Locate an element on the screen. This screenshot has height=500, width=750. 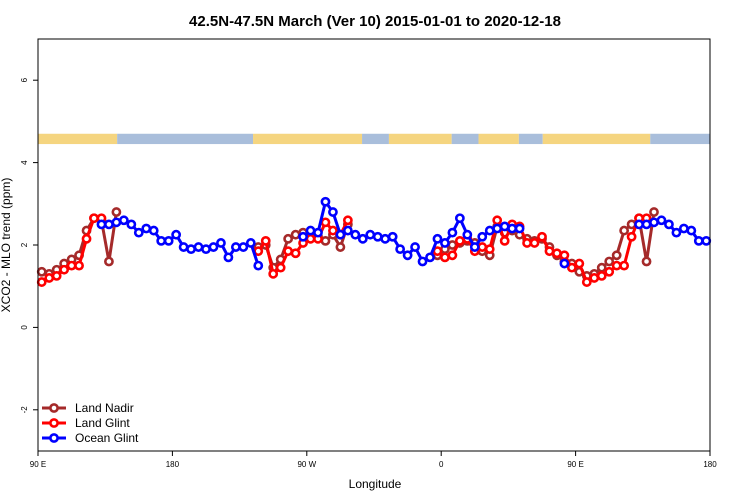
x-tick-label: 180 is located at coordinates (173, 464).